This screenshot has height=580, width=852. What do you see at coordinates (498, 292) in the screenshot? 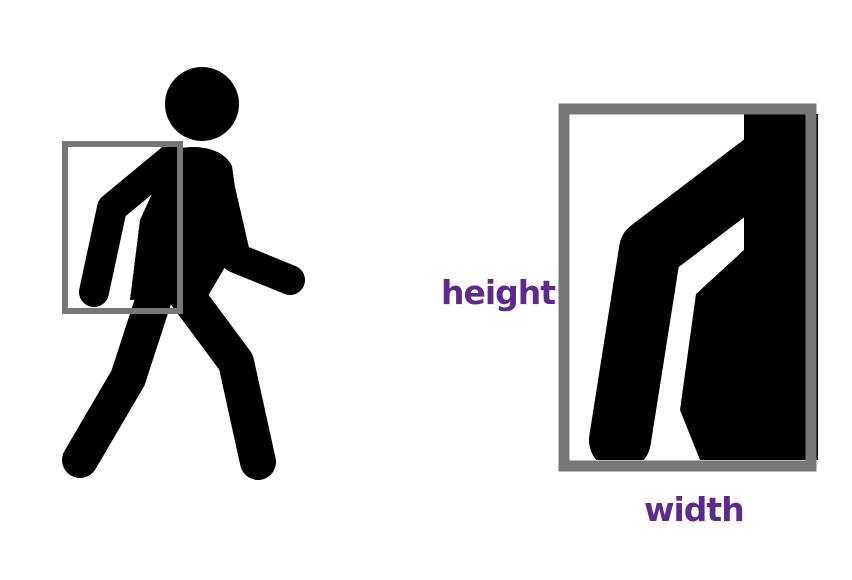
I see `height-label: height` at bounding box center [498, 292].